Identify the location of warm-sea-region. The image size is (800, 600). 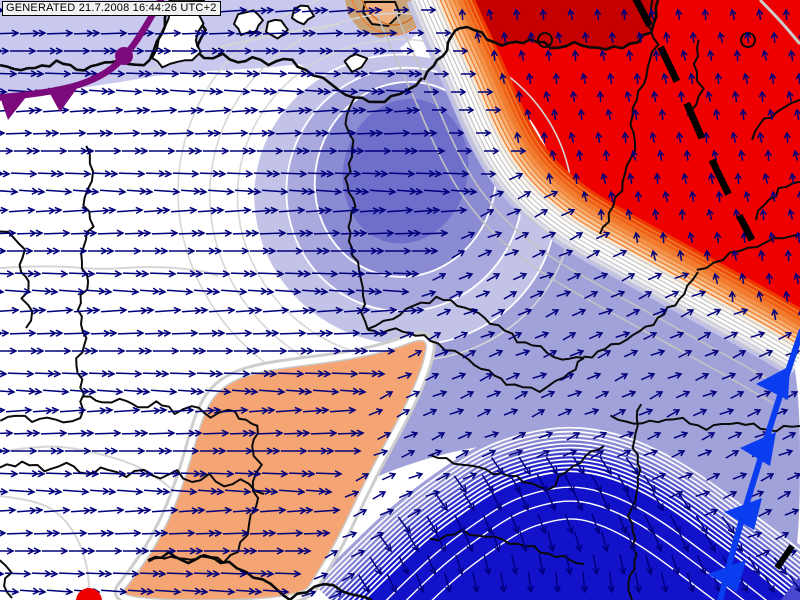
(552, 25).